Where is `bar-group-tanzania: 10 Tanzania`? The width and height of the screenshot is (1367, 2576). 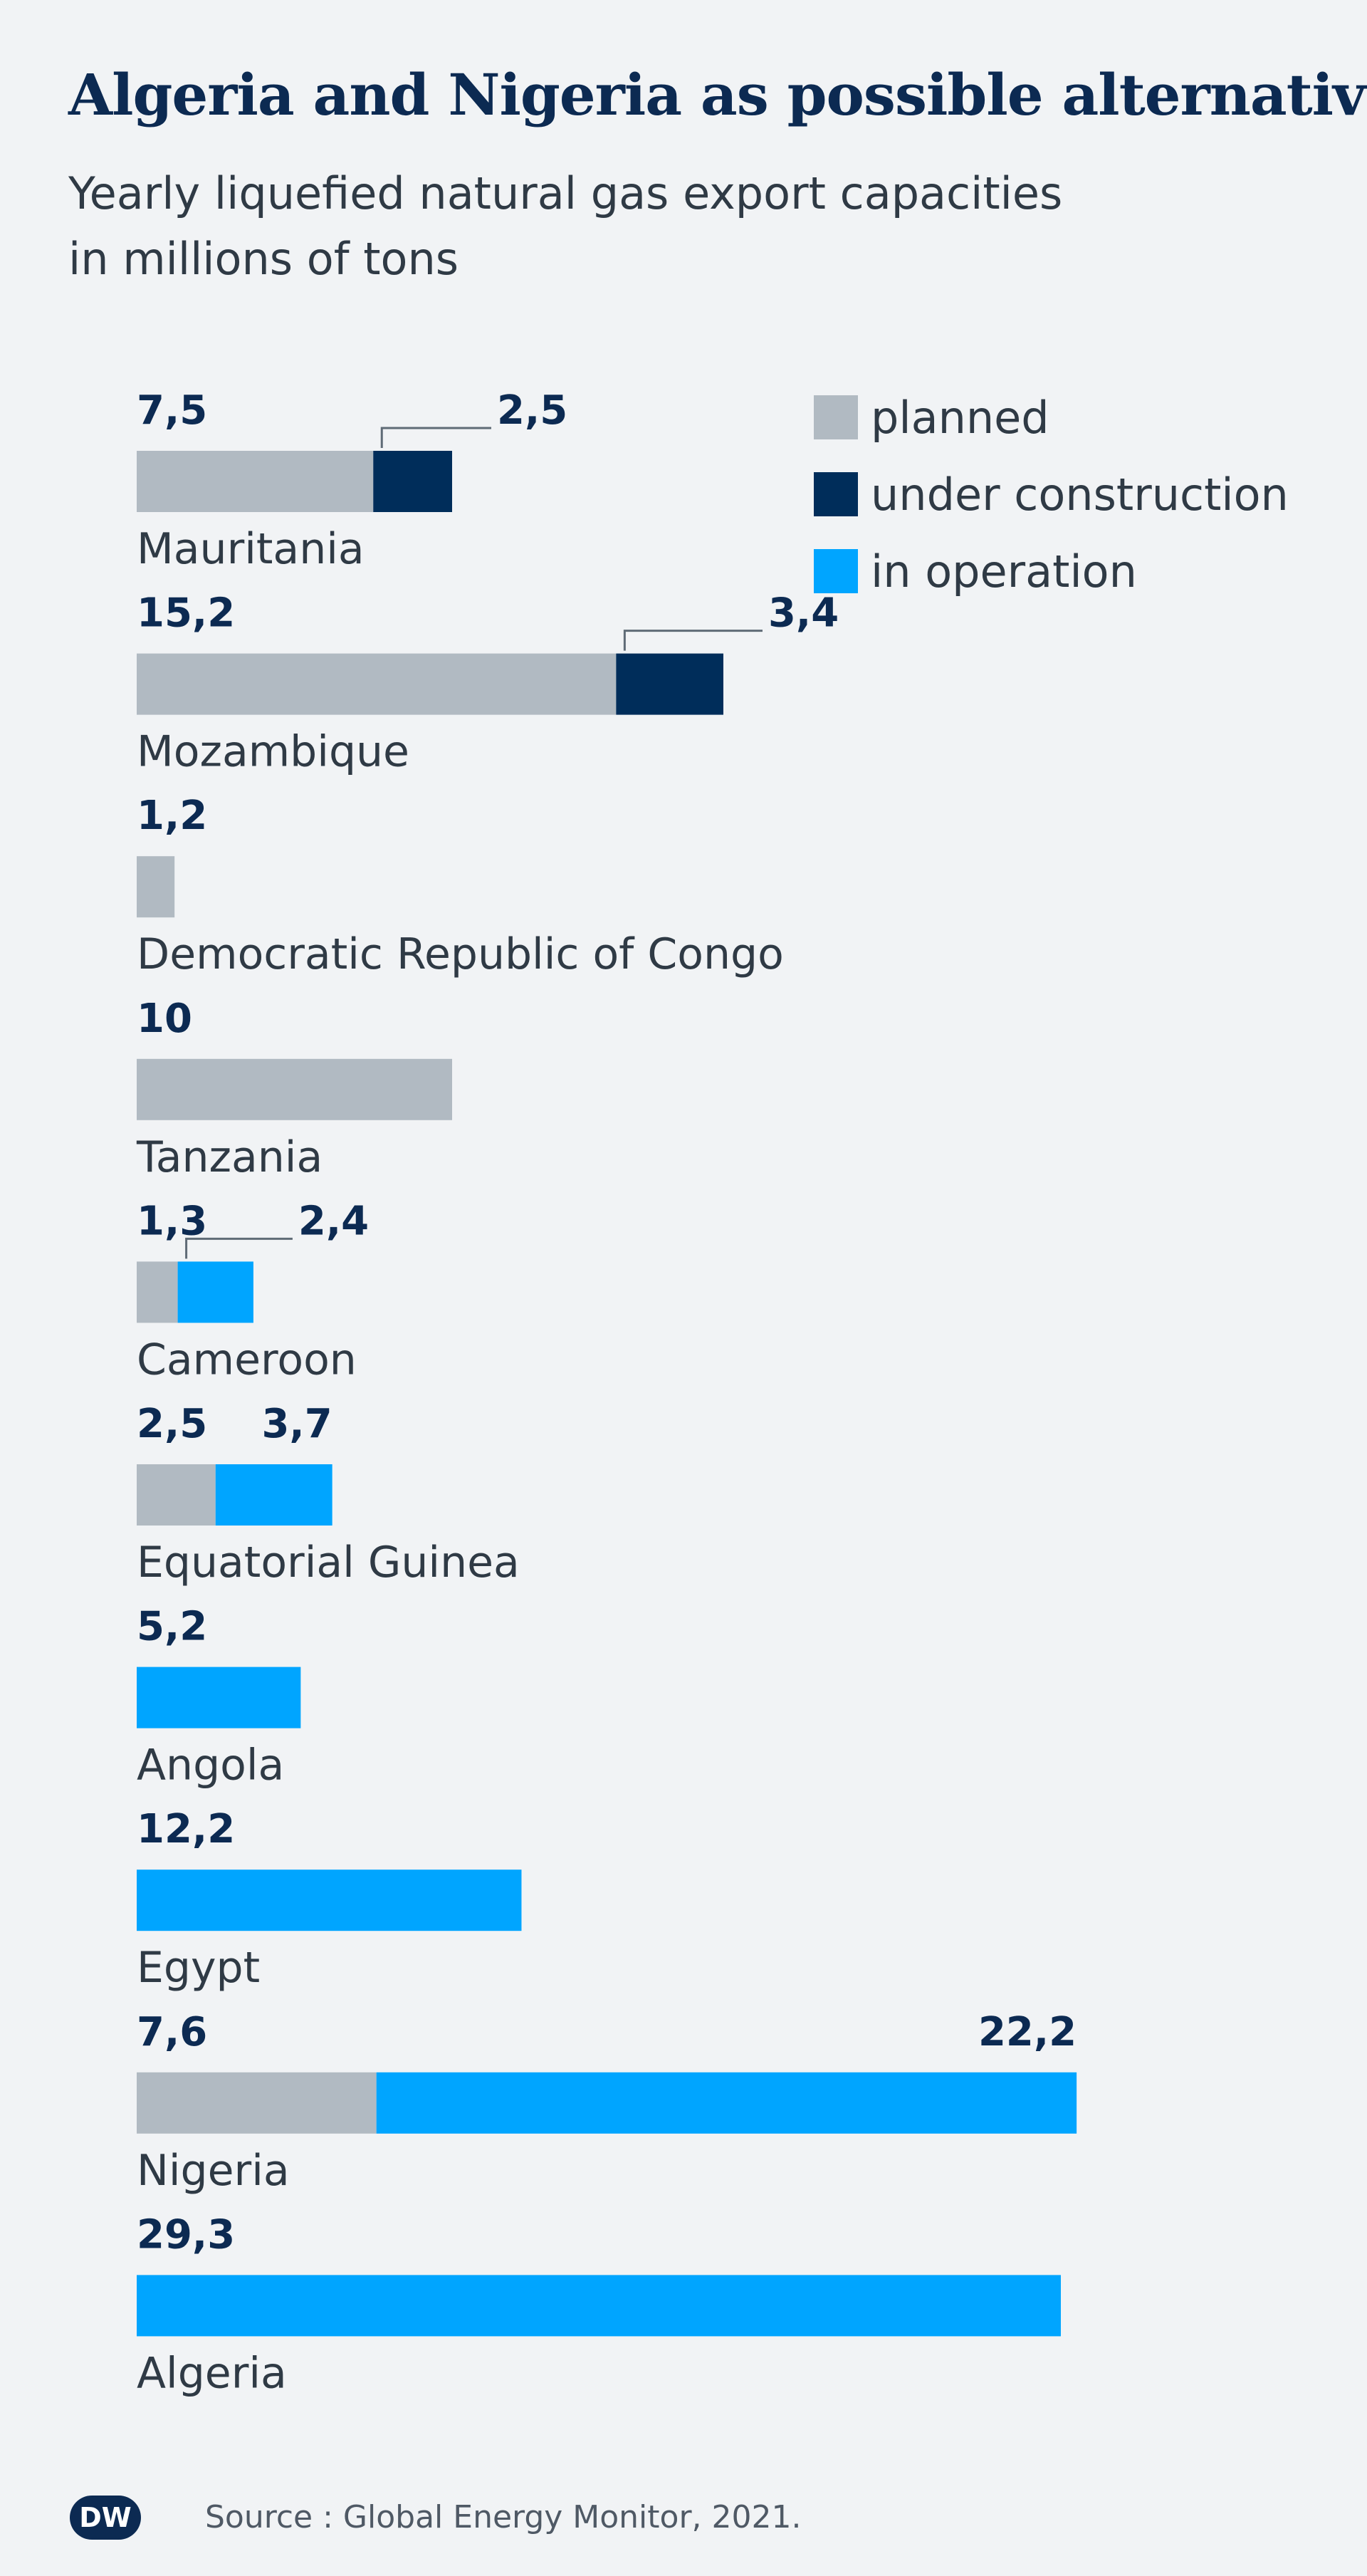
bar-group-tanzania: 10 Tanzania is located at coordinates (294, 1089).